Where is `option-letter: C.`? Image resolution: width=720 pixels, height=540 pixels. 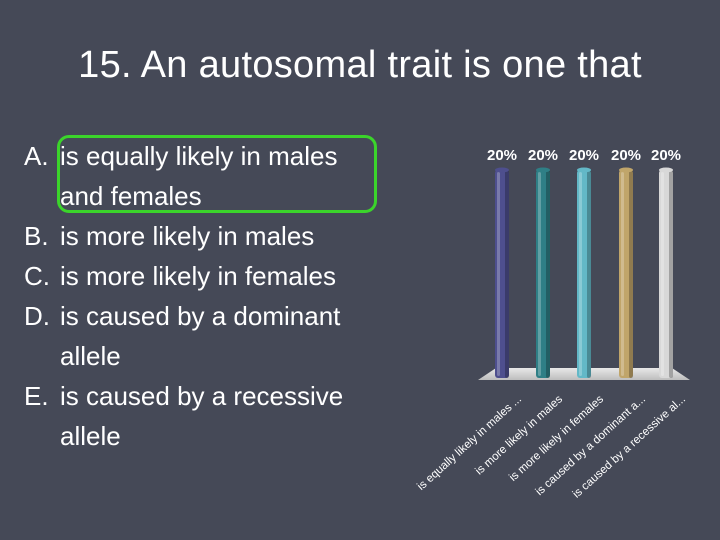
option-letter: C. is located at coordinates (37, 276).